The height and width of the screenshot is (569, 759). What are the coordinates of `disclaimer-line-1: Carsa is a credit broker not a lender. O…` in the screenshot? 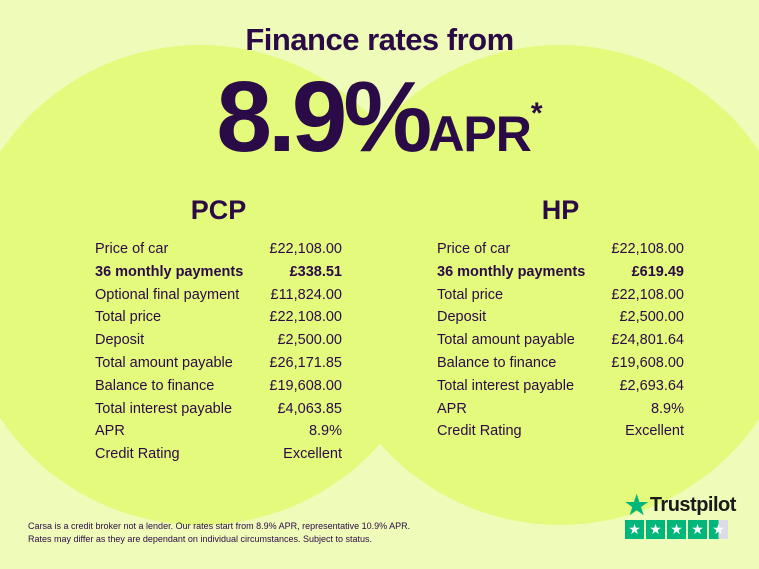 It's located at (219, 526).